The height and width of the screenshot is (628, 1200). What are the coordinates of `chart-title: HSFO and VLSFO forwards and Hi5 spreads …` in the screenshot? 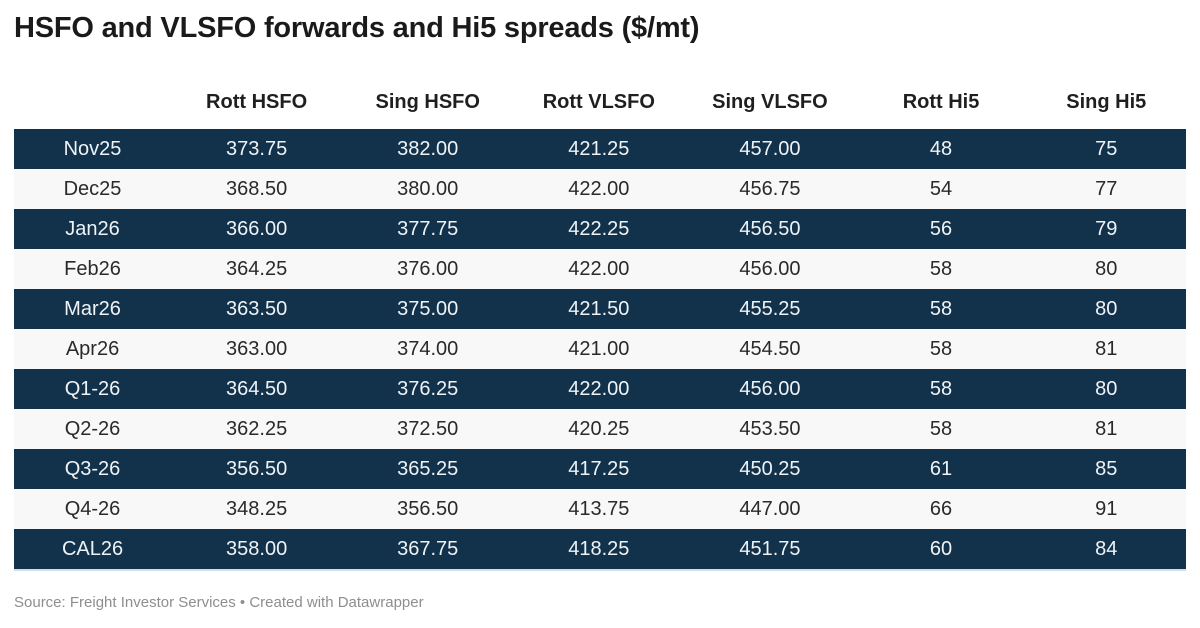 It's located at (357, 28).